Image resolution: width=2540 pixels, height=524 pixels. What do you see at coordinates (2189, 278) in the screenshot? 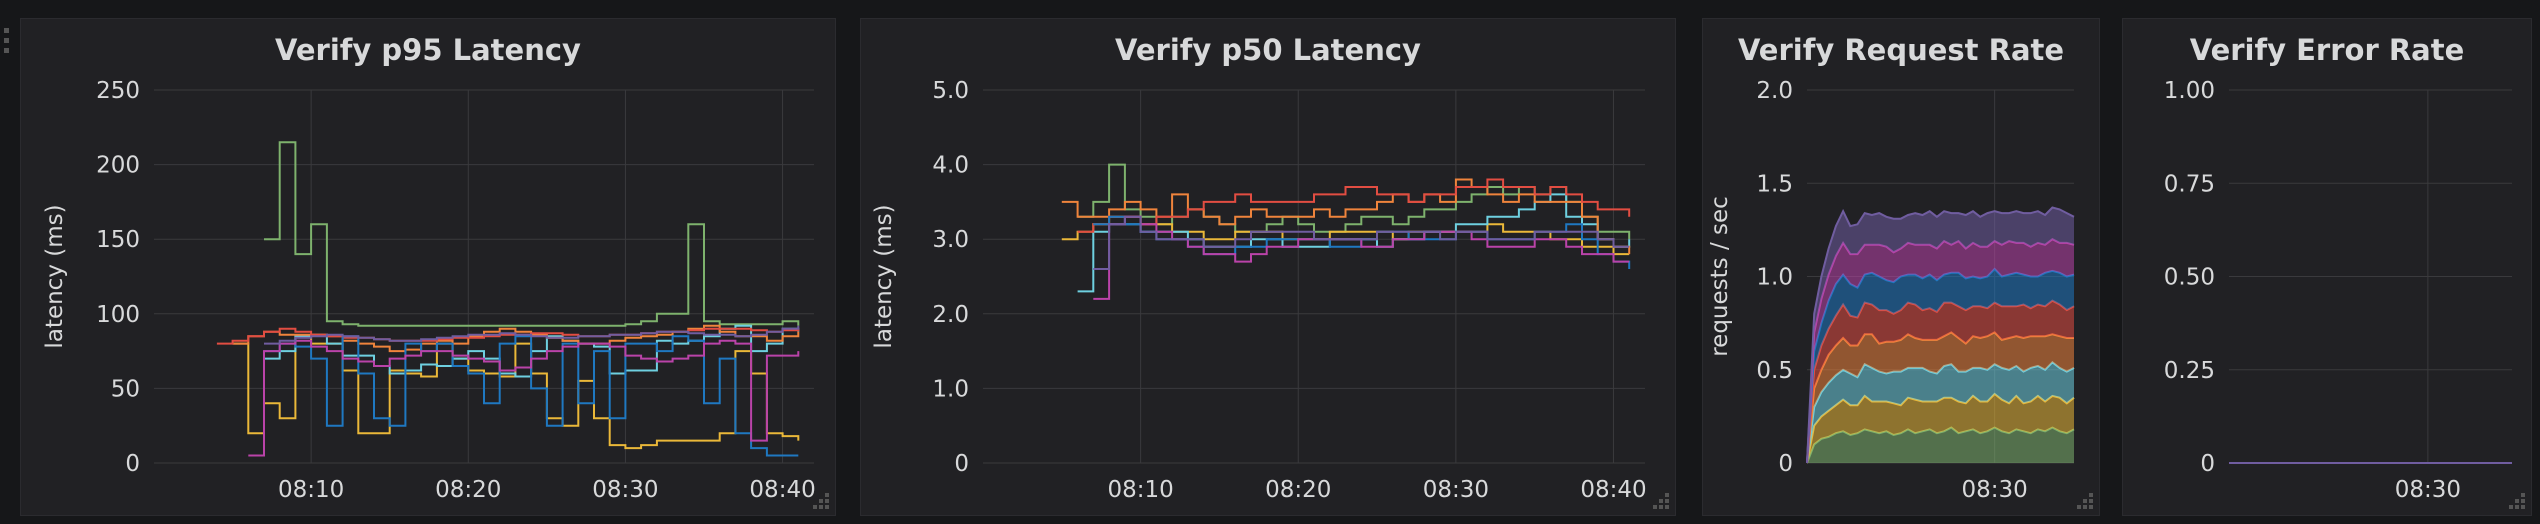
I see `y-tick-label: 0.50` at bounding box center [2189, 278].